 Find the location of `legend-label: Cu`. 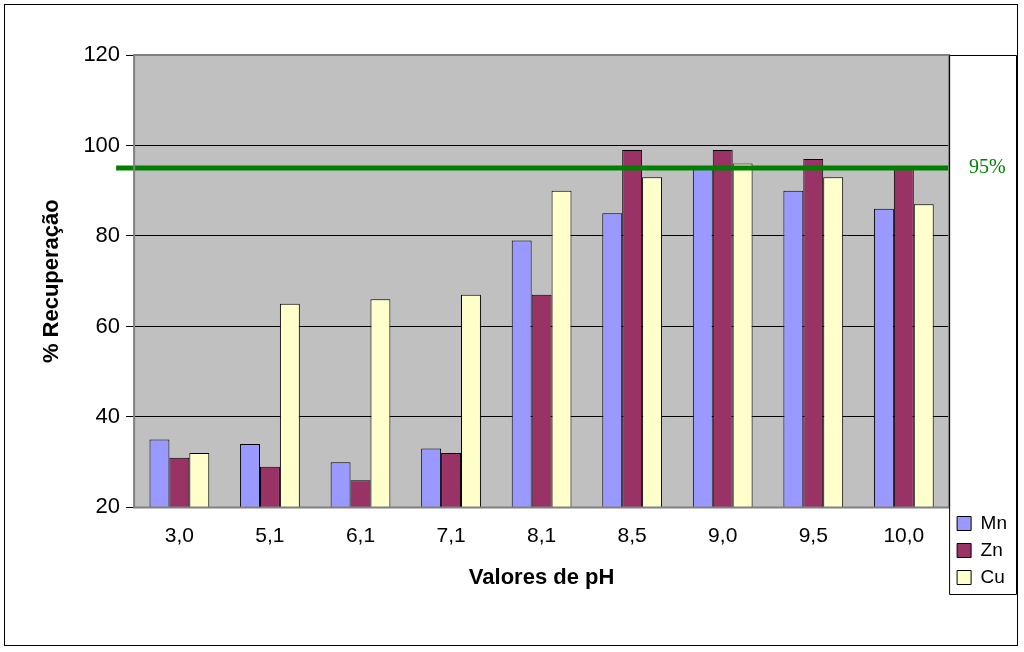

legend-label: Cu is located at coordinates (992, 576).